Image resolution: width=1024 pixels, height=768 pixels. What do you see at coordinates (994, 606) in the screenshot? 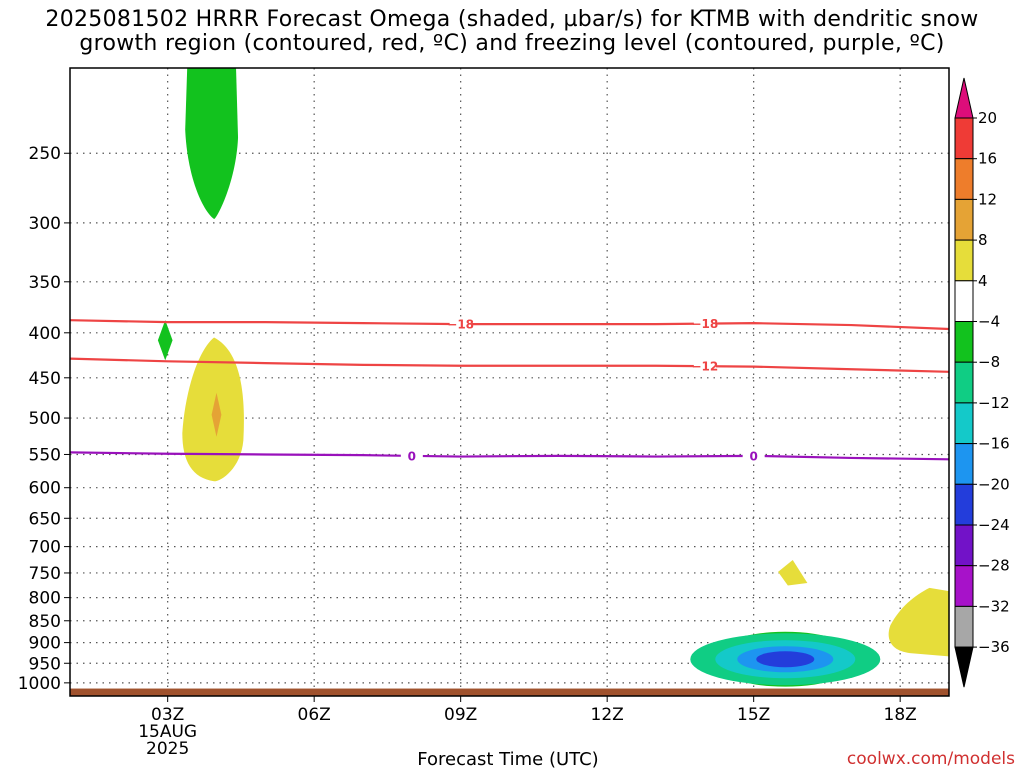
I see `colorbar-label: −32` at bounding box center [994, 606].